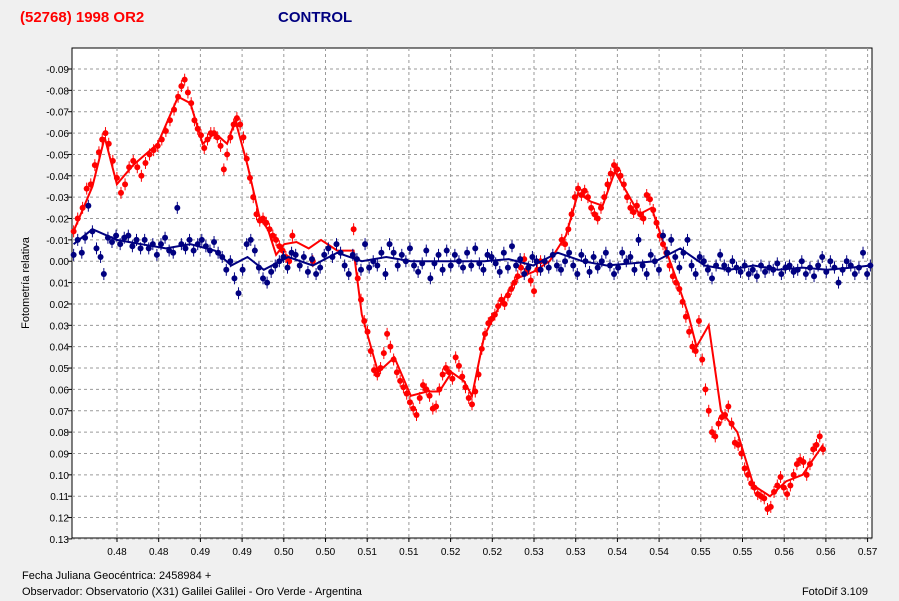 The width and height of the screenshot is (899, 601). Describe the element at coordinates (57, 134) in the screenshot. I see `y-tick-label: -0.06` at that location.